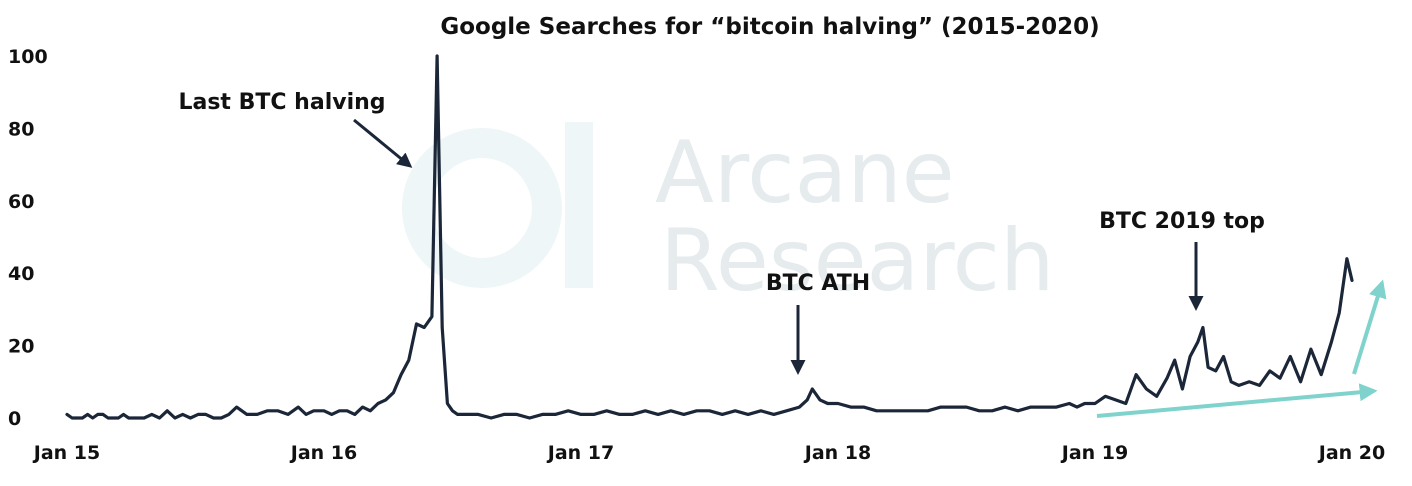 This screenshot has height=486, width=1412. What do you see at coordinates (21, 274) in the screenshot?
I see `y-tick-label: 40` at bounding box center [21, 274].